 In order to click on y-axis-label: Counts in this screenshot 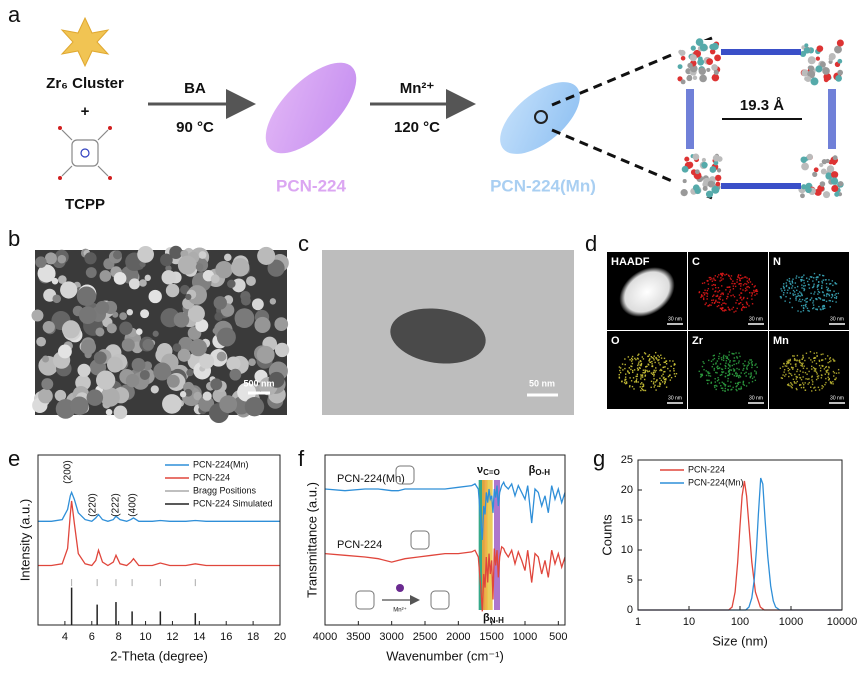, I will do `click(606, 535)`.